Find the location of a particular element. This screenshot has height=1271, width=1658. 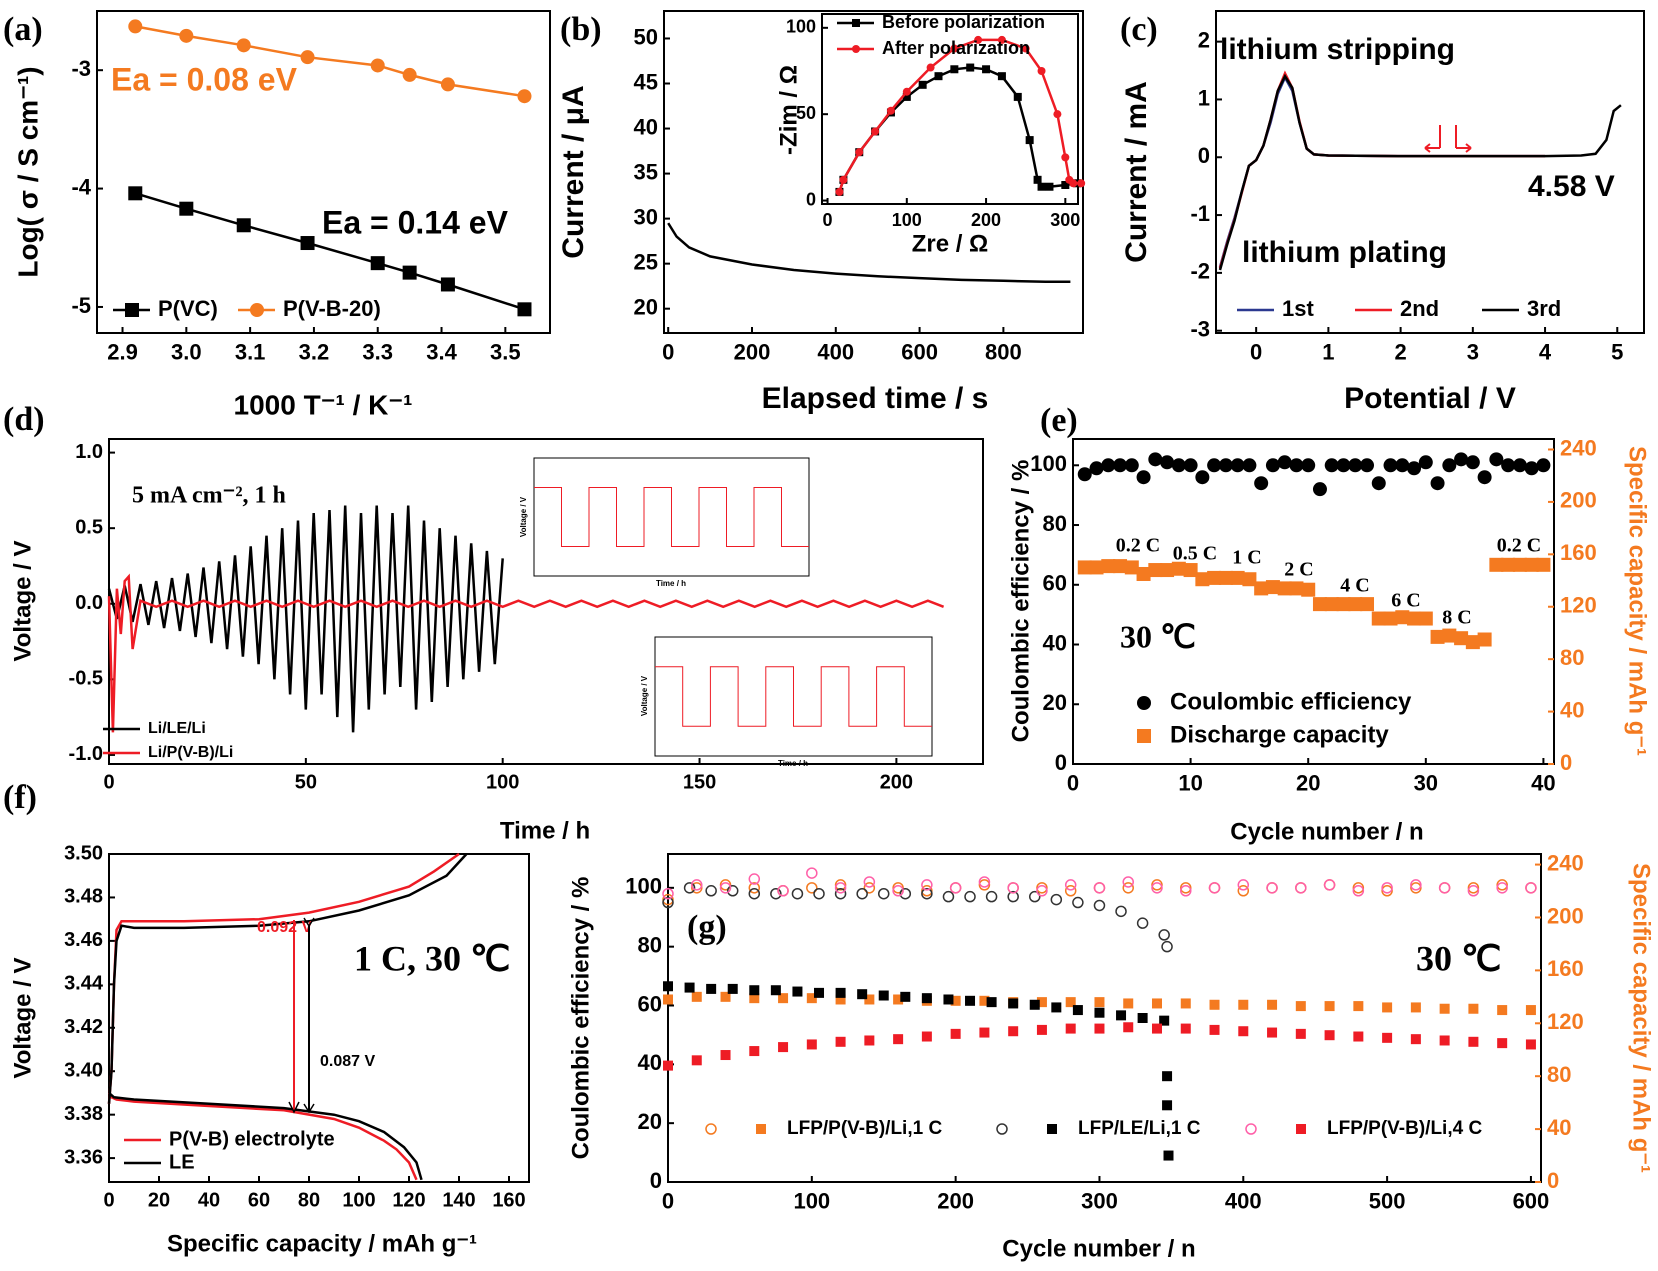

y-tick-label: 1 is located at coordinates (1204, 97).